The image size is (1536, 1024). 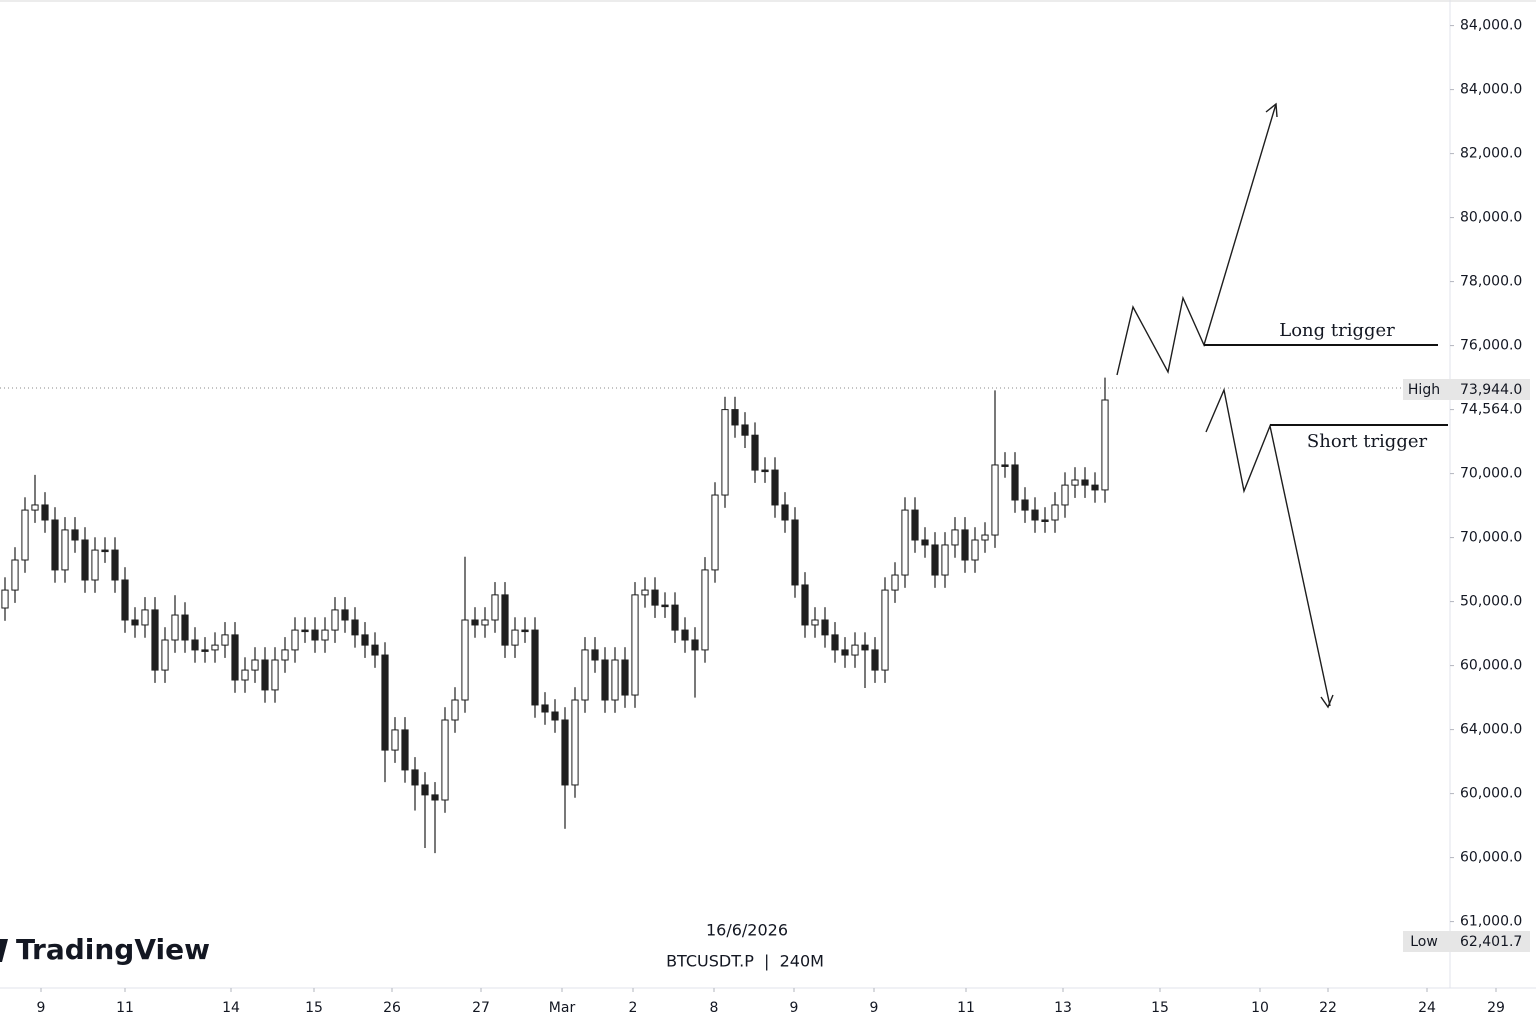 What do you see at coordinates (745, 961) in the screenshot?
I see `symbol: BTCUSDT.P | 240M` at bounding box center [745, 961].